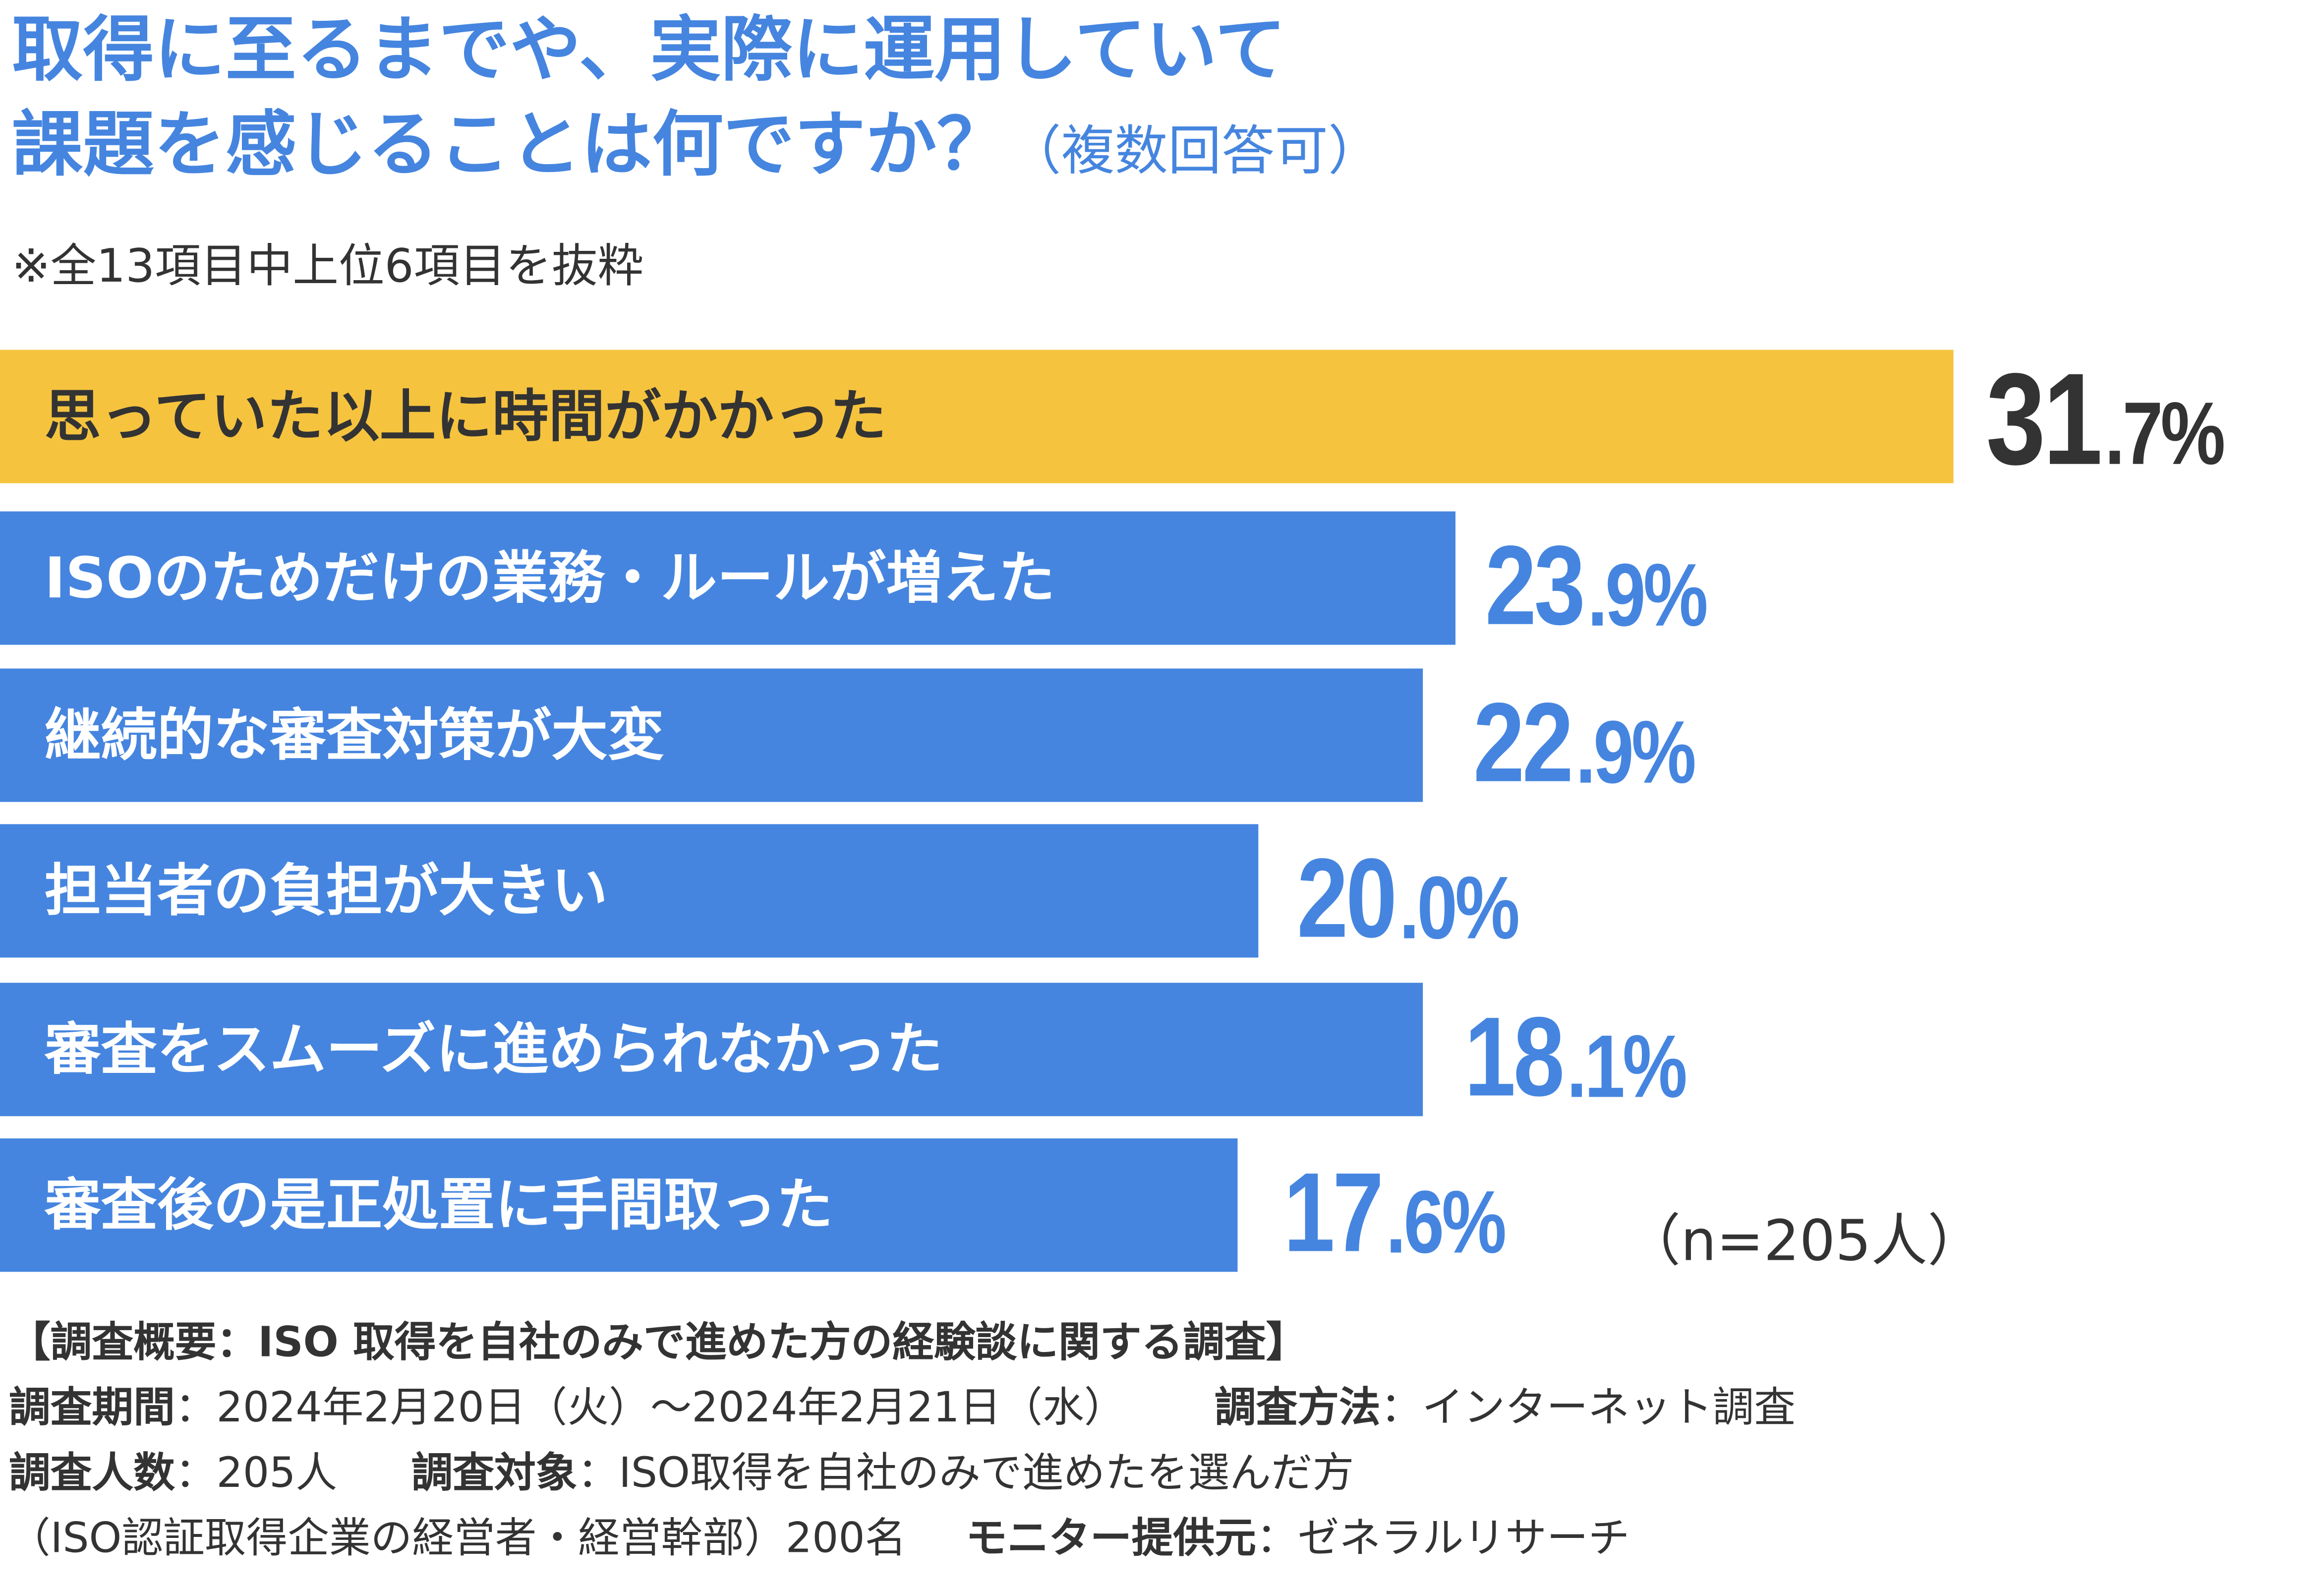 The image size is (2324, 1589). I want to click on value-integer: 18, so click(1514, 1058).